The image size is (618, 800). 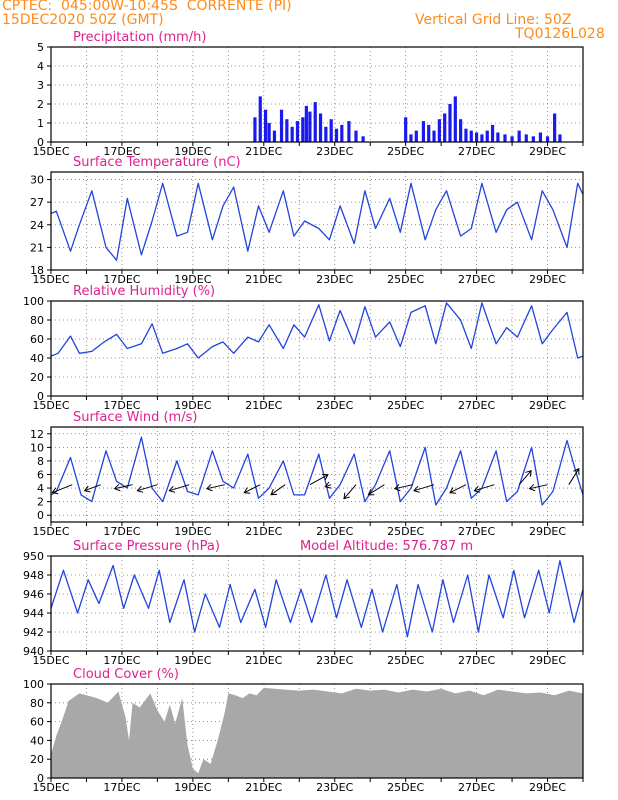 I want to click on wind-xtick-label: 15DEC, so click(x=50, y=531).